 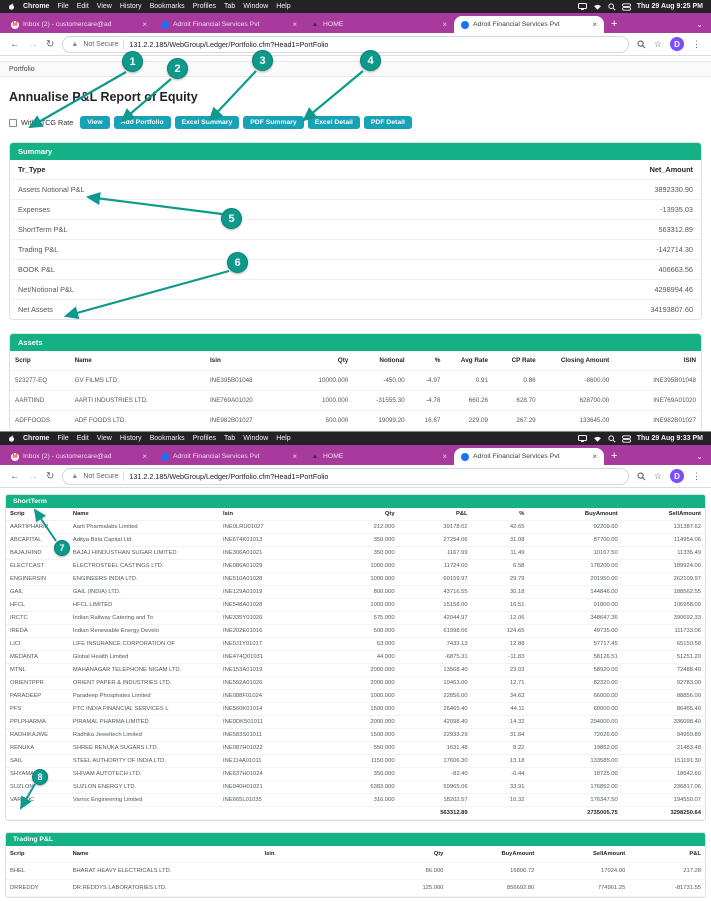 What do you see at coordinates (435, 709) in the screenshot?
I see `table-cell: 26465.40` at bounding box center [435, 709].